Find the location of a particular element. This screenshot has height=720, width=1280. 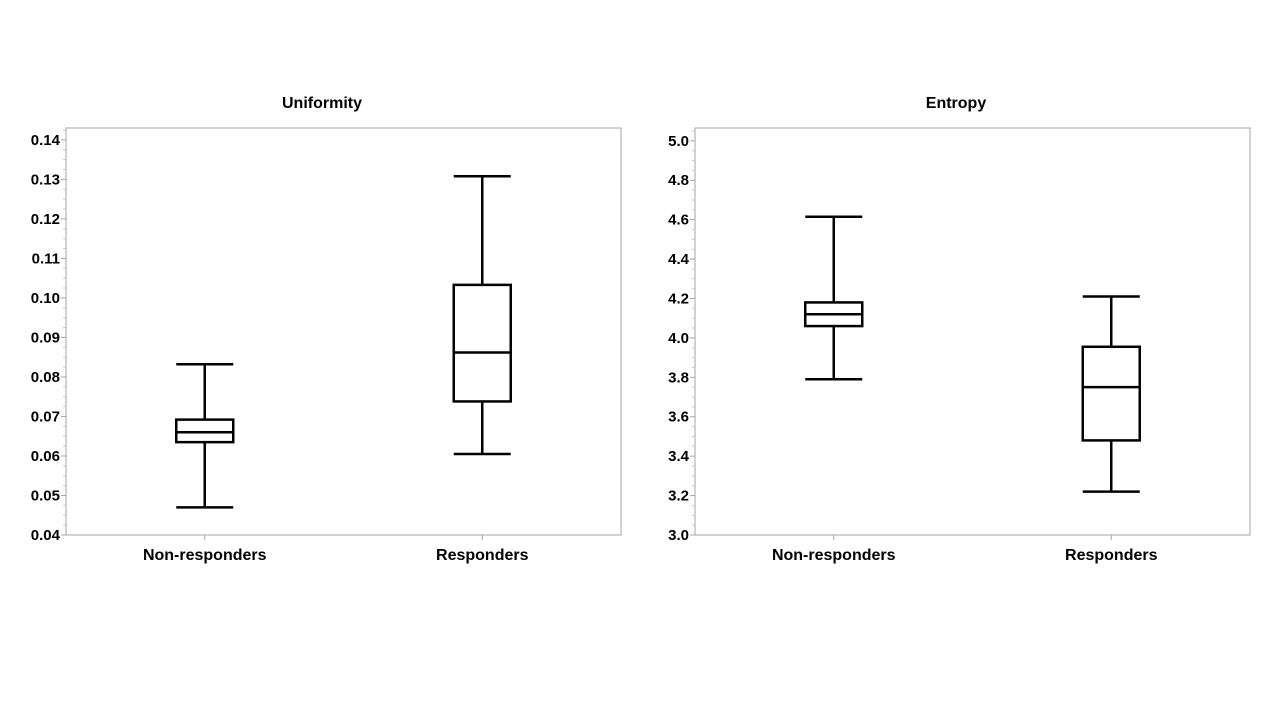

y-tick-label: 0.07 is located at coordinates (45, 416).